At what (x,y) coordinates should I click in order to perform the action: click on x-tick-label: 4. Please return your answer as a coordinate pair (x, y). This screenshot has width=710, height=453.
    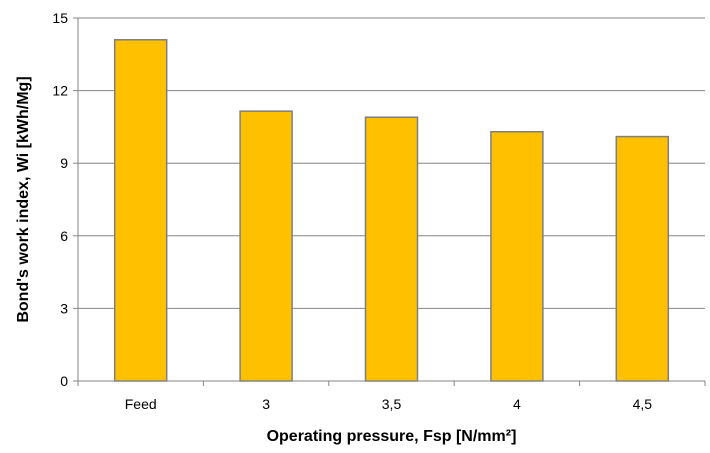
    Looking at the image, I should click on (517, 404).